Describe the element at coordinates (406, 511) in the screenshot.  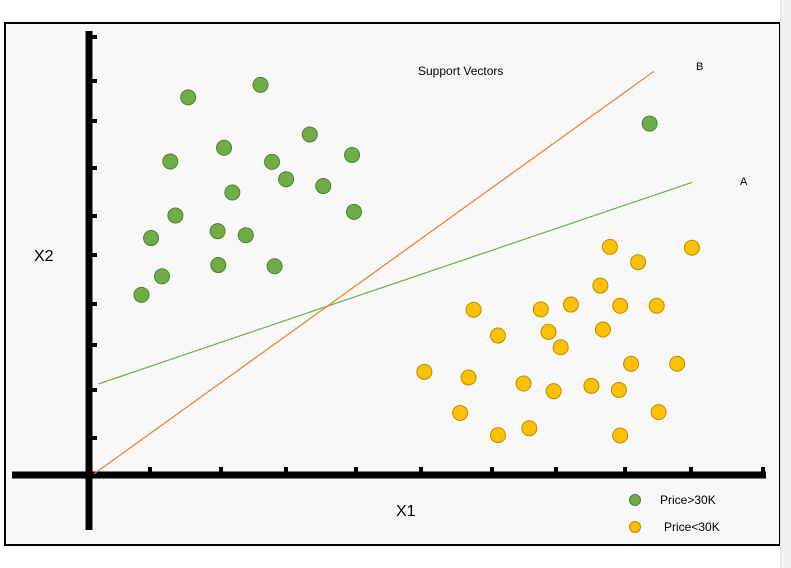
I see `x-axis-label: X1` at that location.